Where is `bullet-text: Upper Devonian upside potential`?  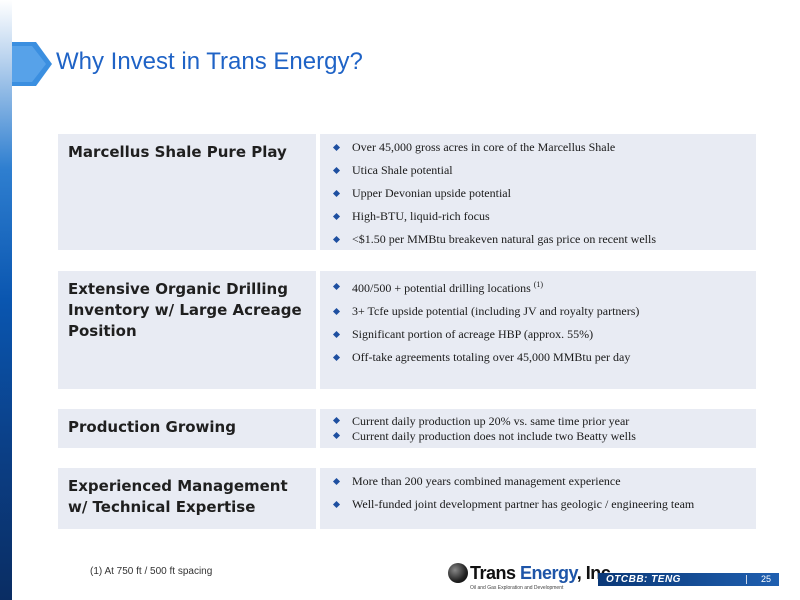 bullet-text: Upper Devonian upside potential is located at coordinates (431, 193).